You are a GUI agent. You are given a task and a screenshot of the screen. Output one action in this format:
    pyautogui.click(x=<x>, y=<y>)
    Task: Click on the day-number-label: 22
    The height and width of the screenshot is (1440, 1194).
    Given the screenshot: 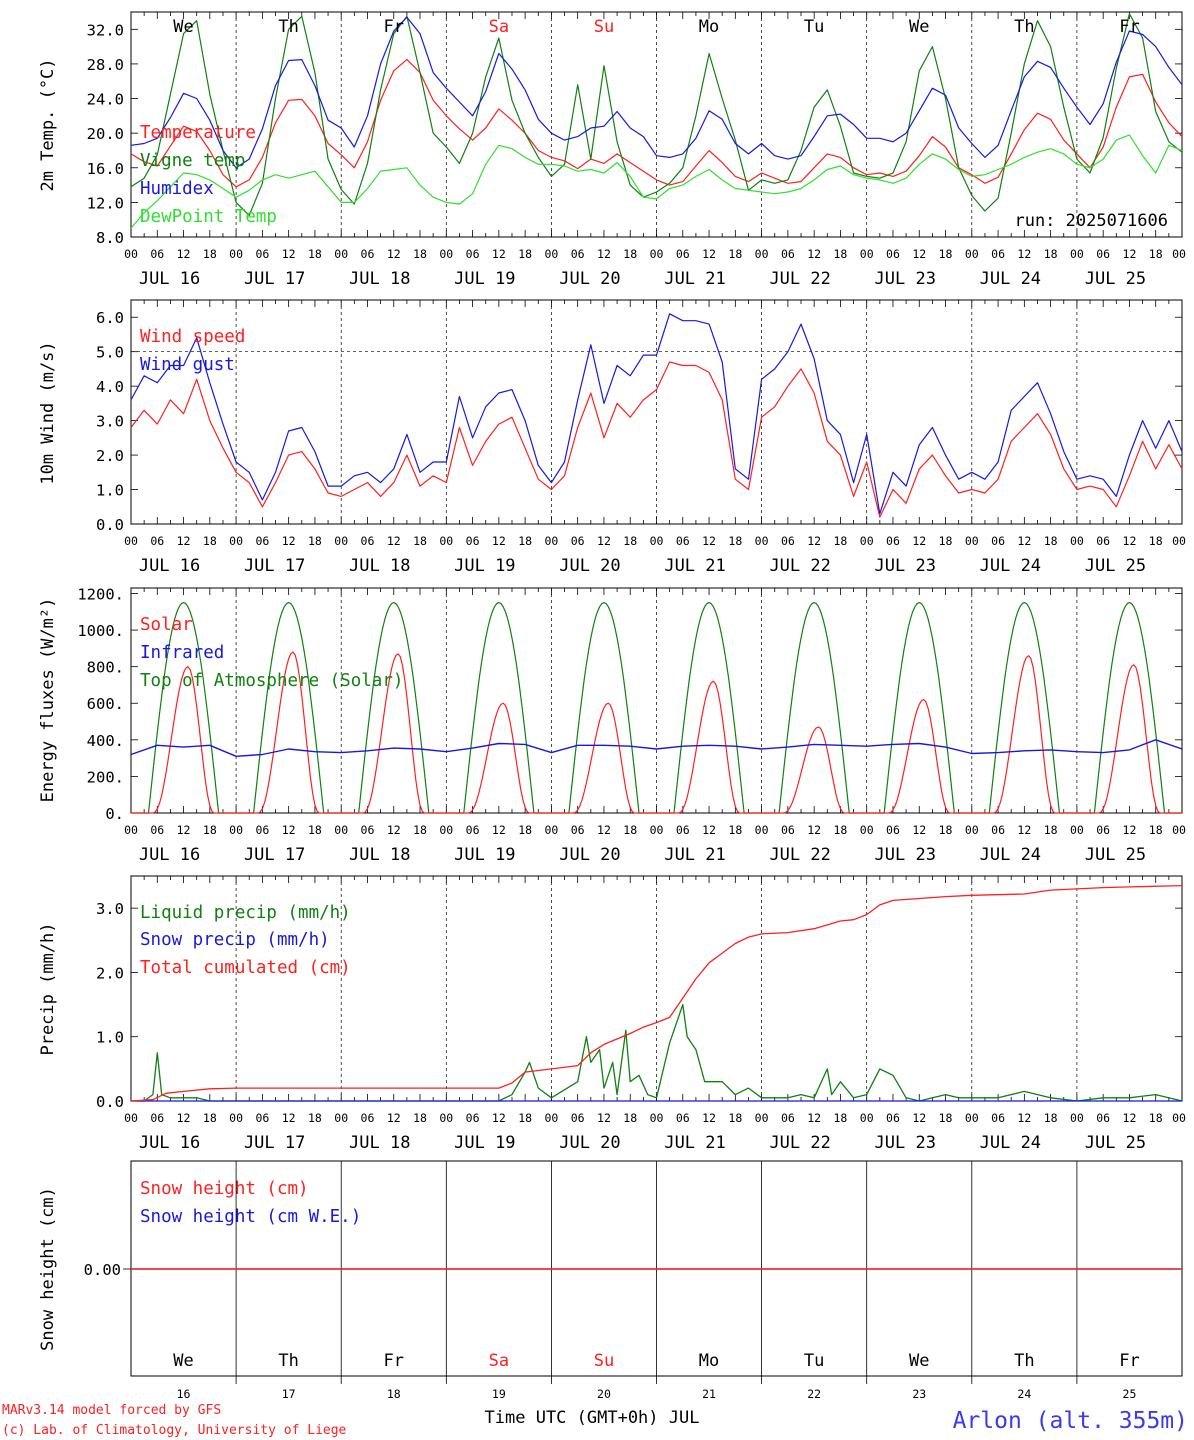 What is the action you would take?
    pyautogui.click(x=814, y=1394)
    